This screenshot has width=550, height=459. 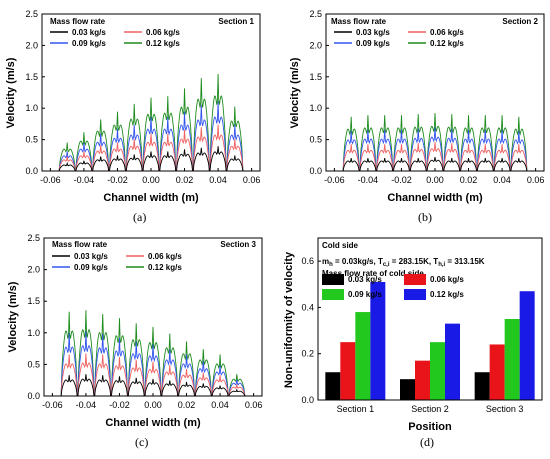 What do you see at coordinates (78, 21) in the screenshot?
I see `legend-title-a: Mass flow rate` at bounding box center [78, 21].